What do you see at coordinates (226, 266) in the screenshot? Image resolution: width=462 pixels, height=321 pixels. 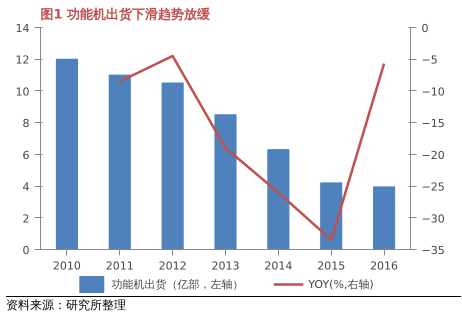 I see `x-tick-label: 2013` at bounding box center [226, 266].